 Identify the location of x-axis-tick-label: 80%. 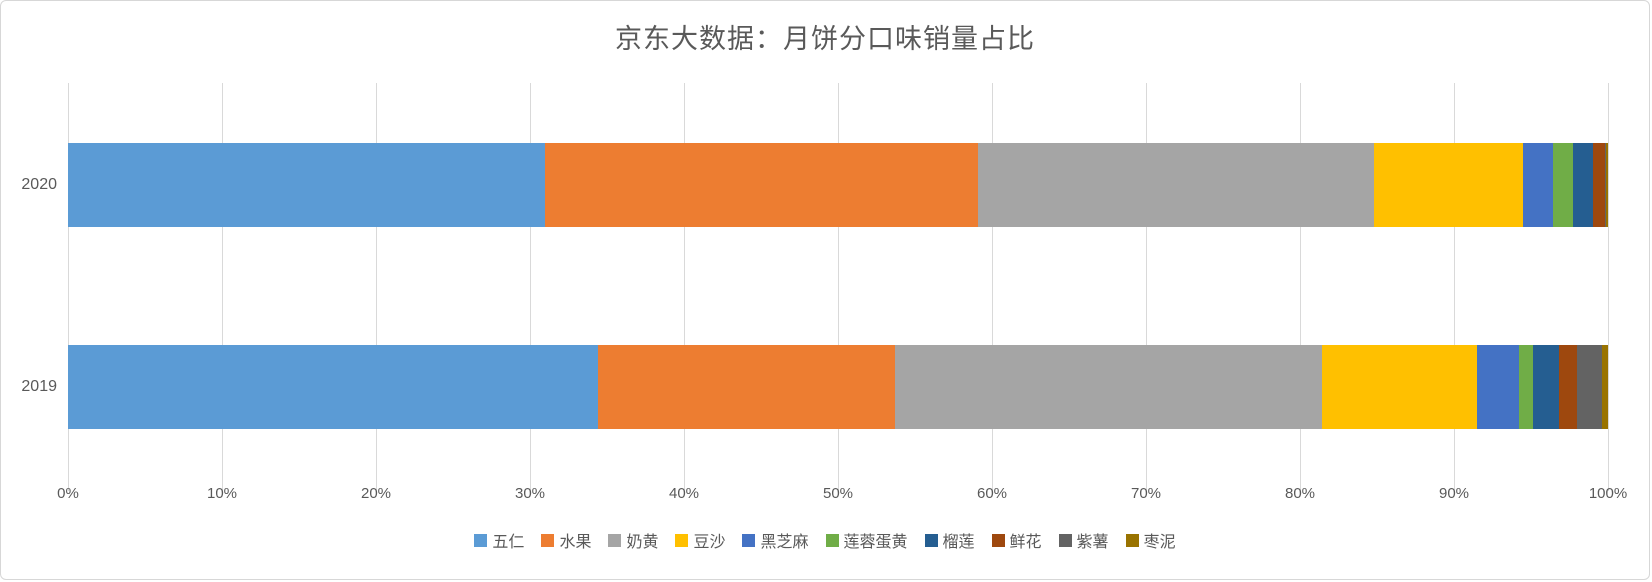
(1300, 493).